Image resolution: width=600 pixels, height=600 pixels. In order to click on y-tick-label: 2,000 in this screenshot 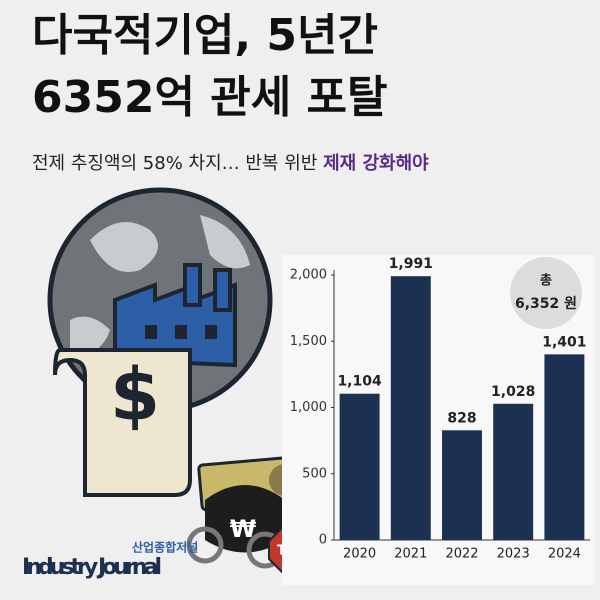, I will do `click(308, 275)`.